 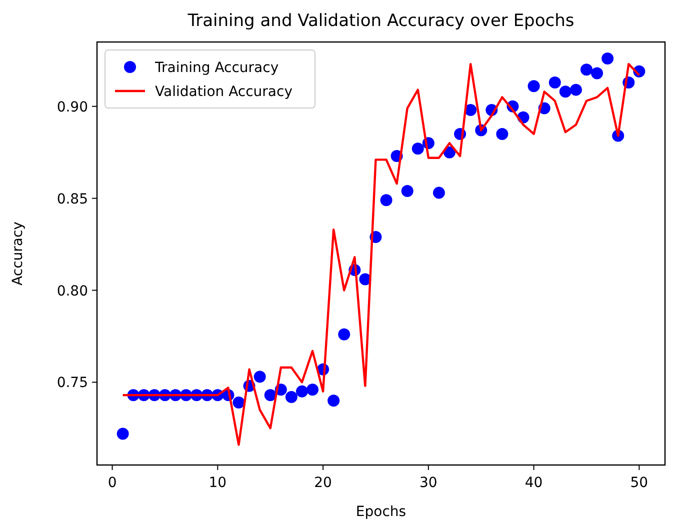 What do you see at coordinates (429, 483) in the screenshot?
I see `x-tick-label: 30` at bounding box center [429, 483].